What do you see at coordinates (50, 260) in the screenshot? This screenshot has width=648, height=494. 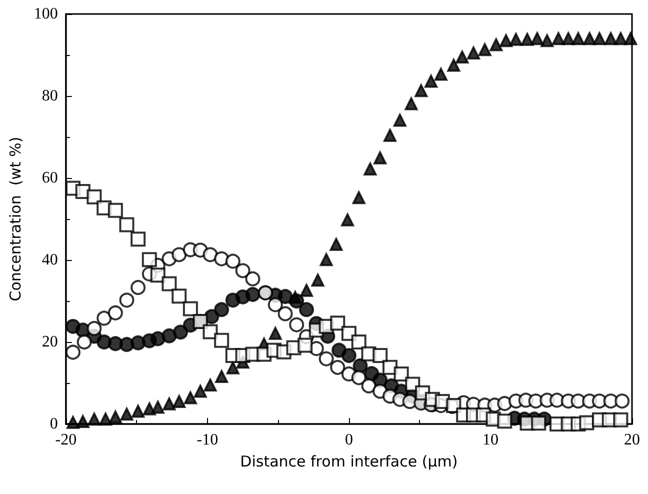 I see `y-tick-label: 40` at bounding box center [50, 260].